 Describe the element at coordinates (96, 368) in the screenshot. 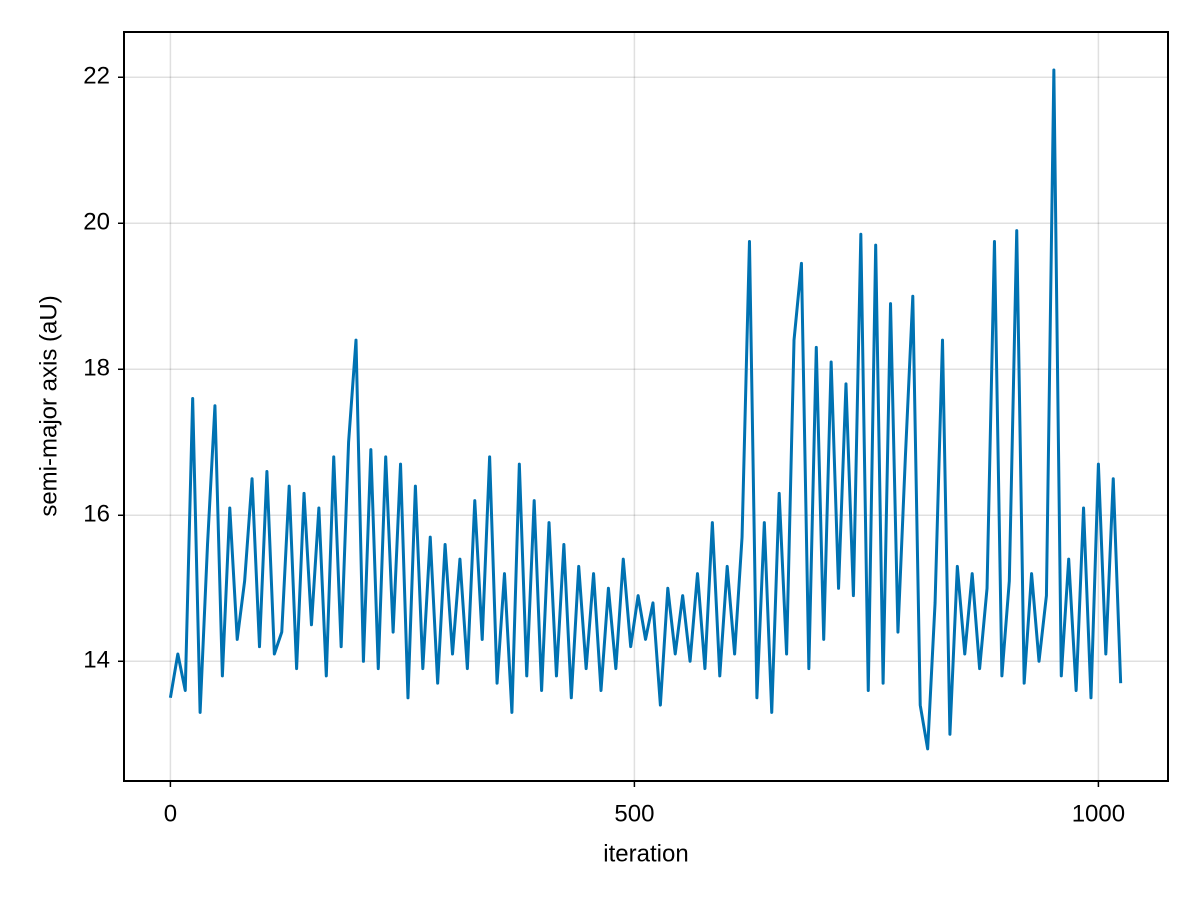

I see `y-tick-label: 18` at that location.